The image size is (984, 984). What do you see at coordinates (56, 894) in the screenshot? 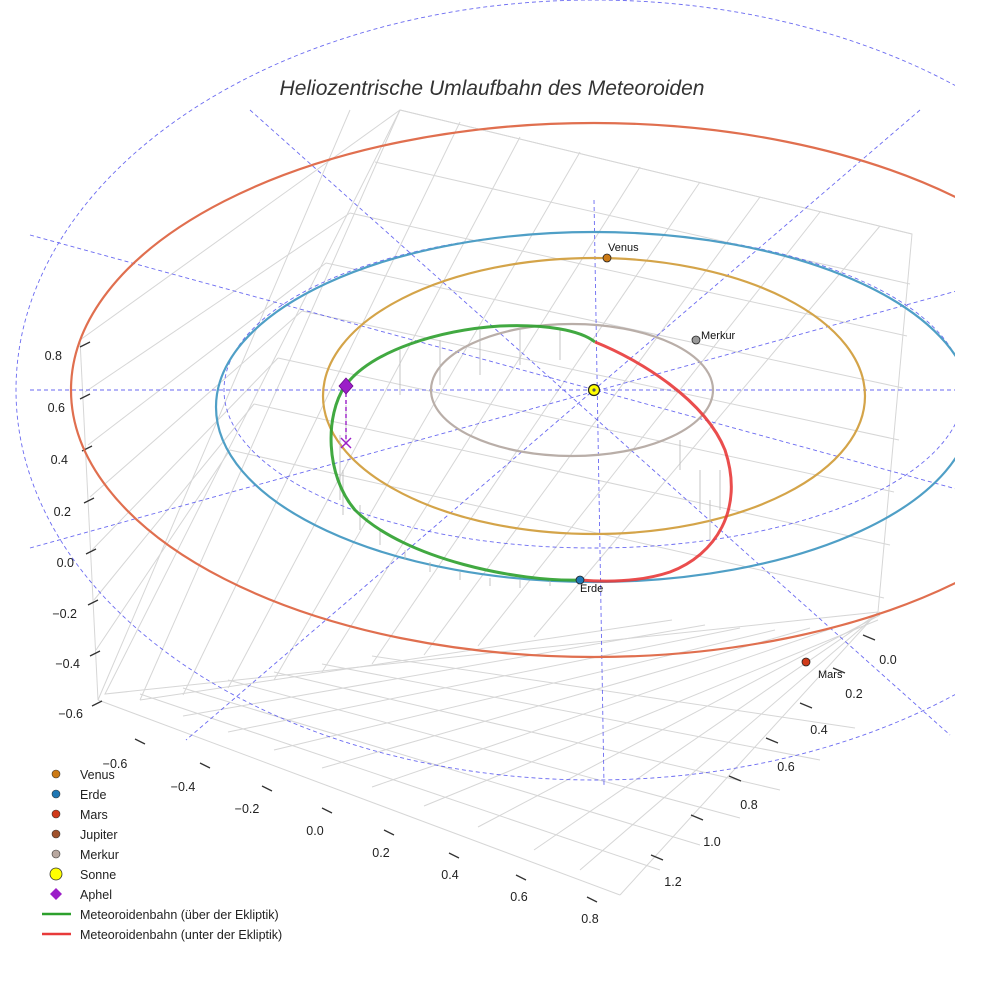
I see `legend-marker-aphel` at bounding box center [56, 894].